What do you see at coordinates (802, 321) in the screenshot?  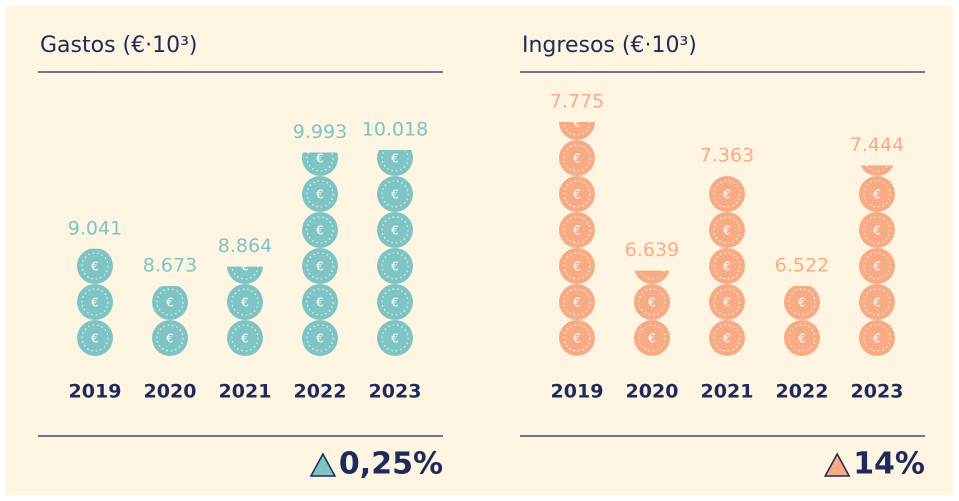 I see `coin-stack: €€` at bounding box center [802, 321].